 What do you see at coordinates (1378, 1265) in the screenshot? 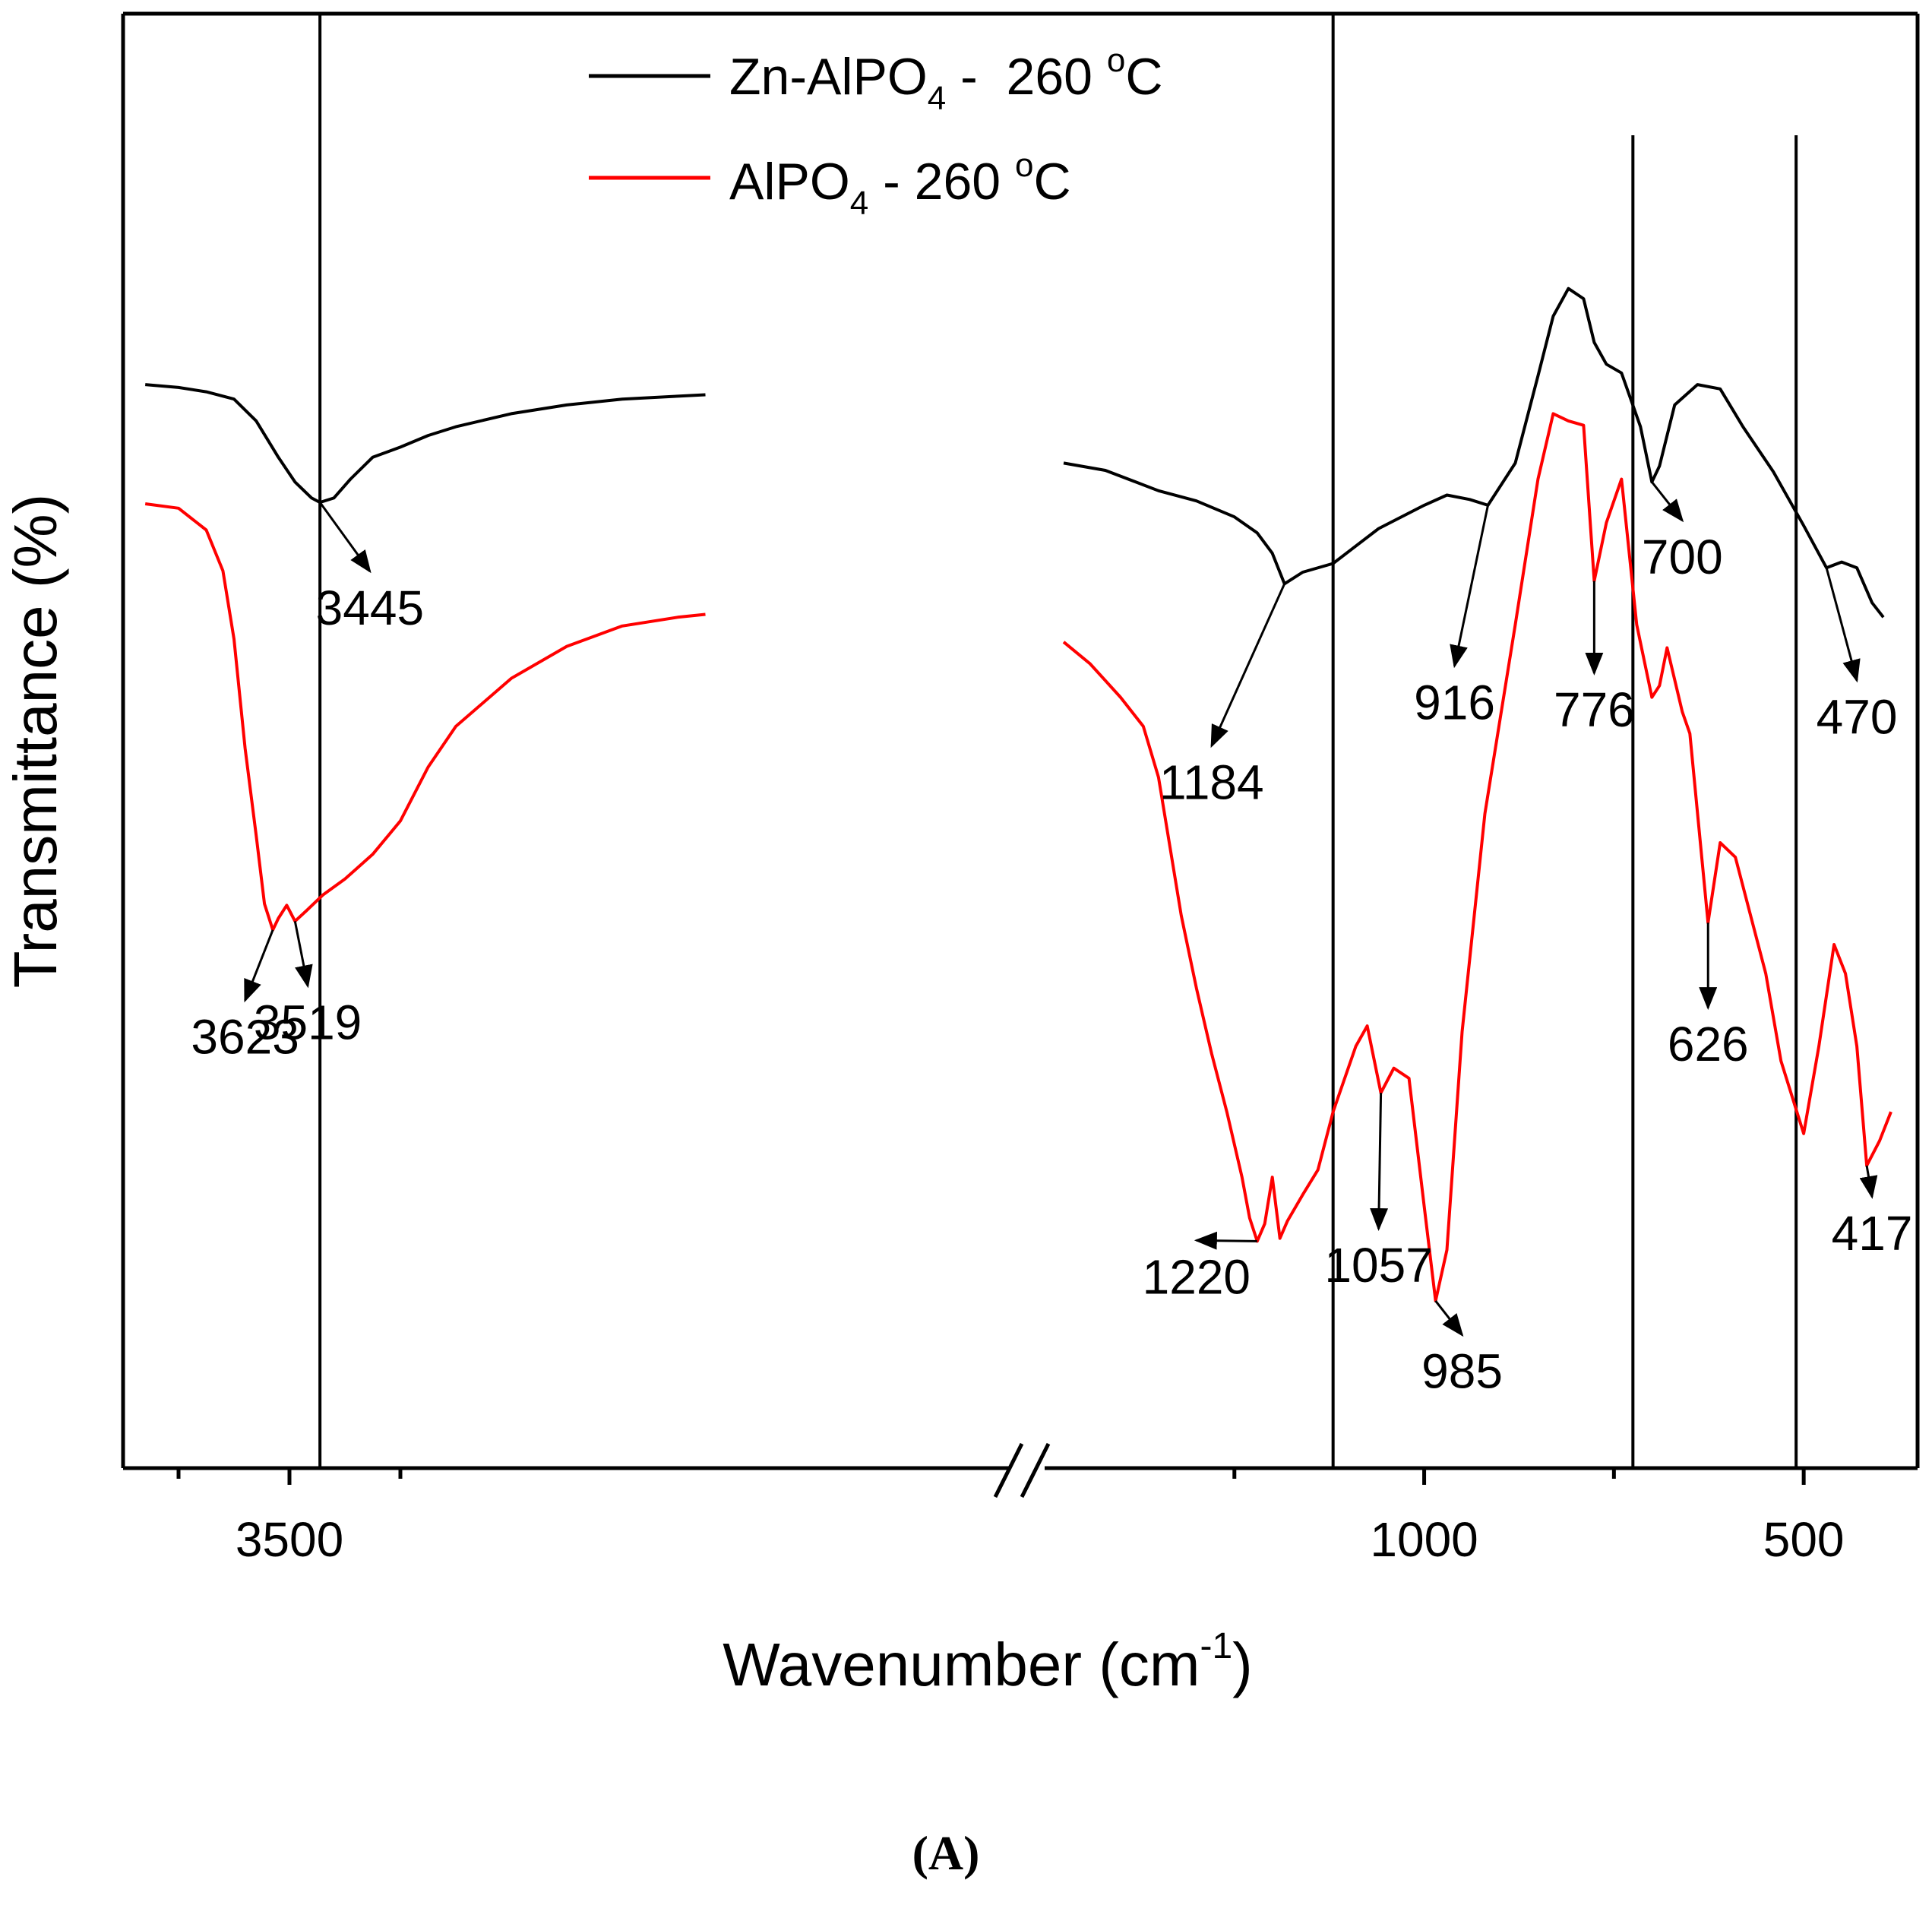
I see `peak-label-1057: 1057` at bounding box center [1378, 1265].